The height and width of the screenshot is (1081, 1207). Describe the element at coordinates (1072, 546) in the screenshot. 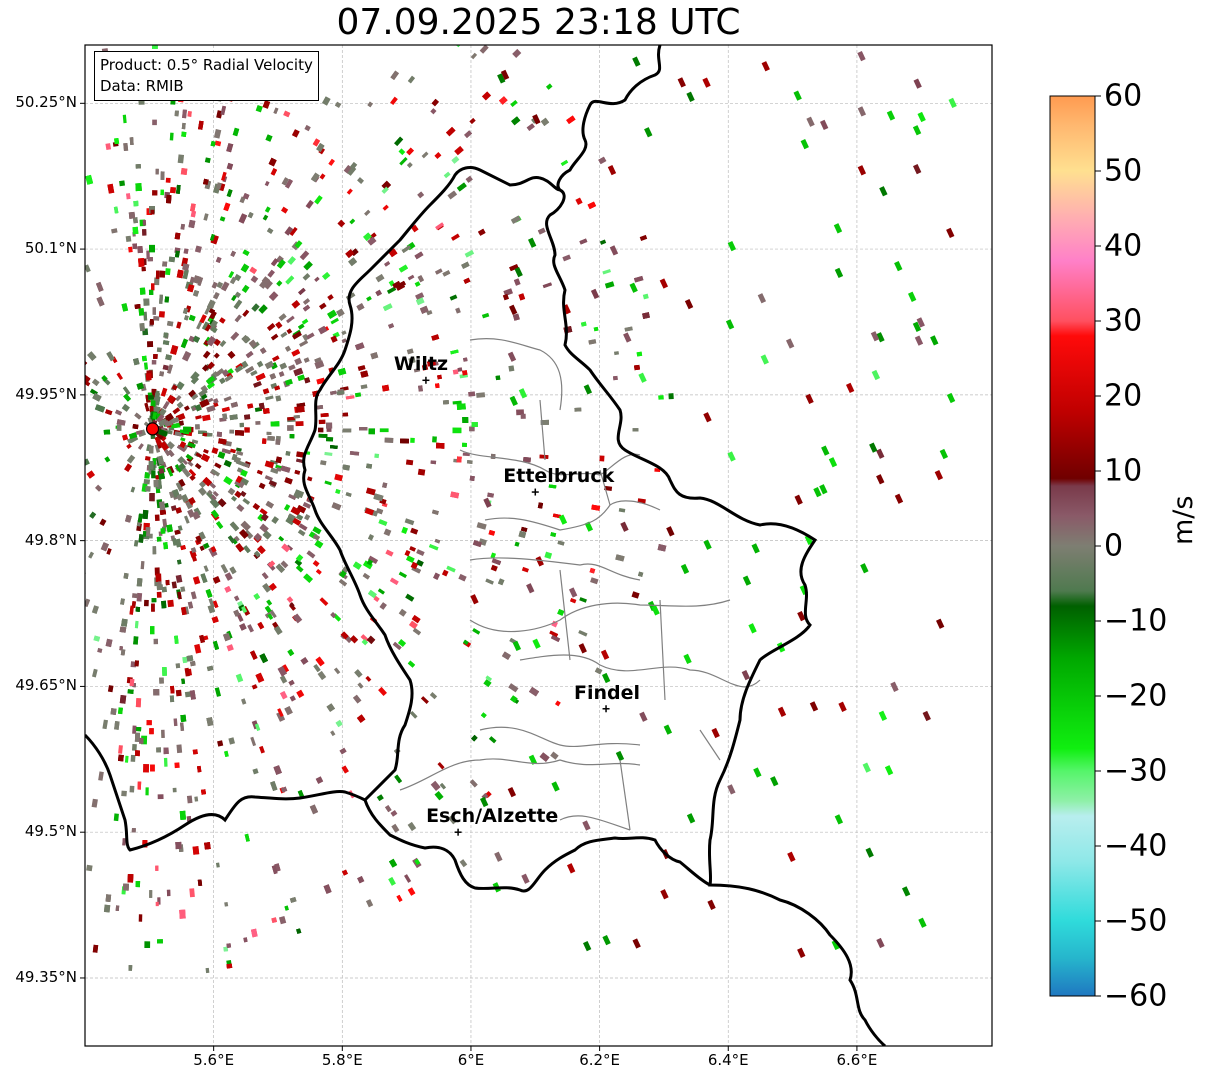

I see `colorbar-gradient` at that location.